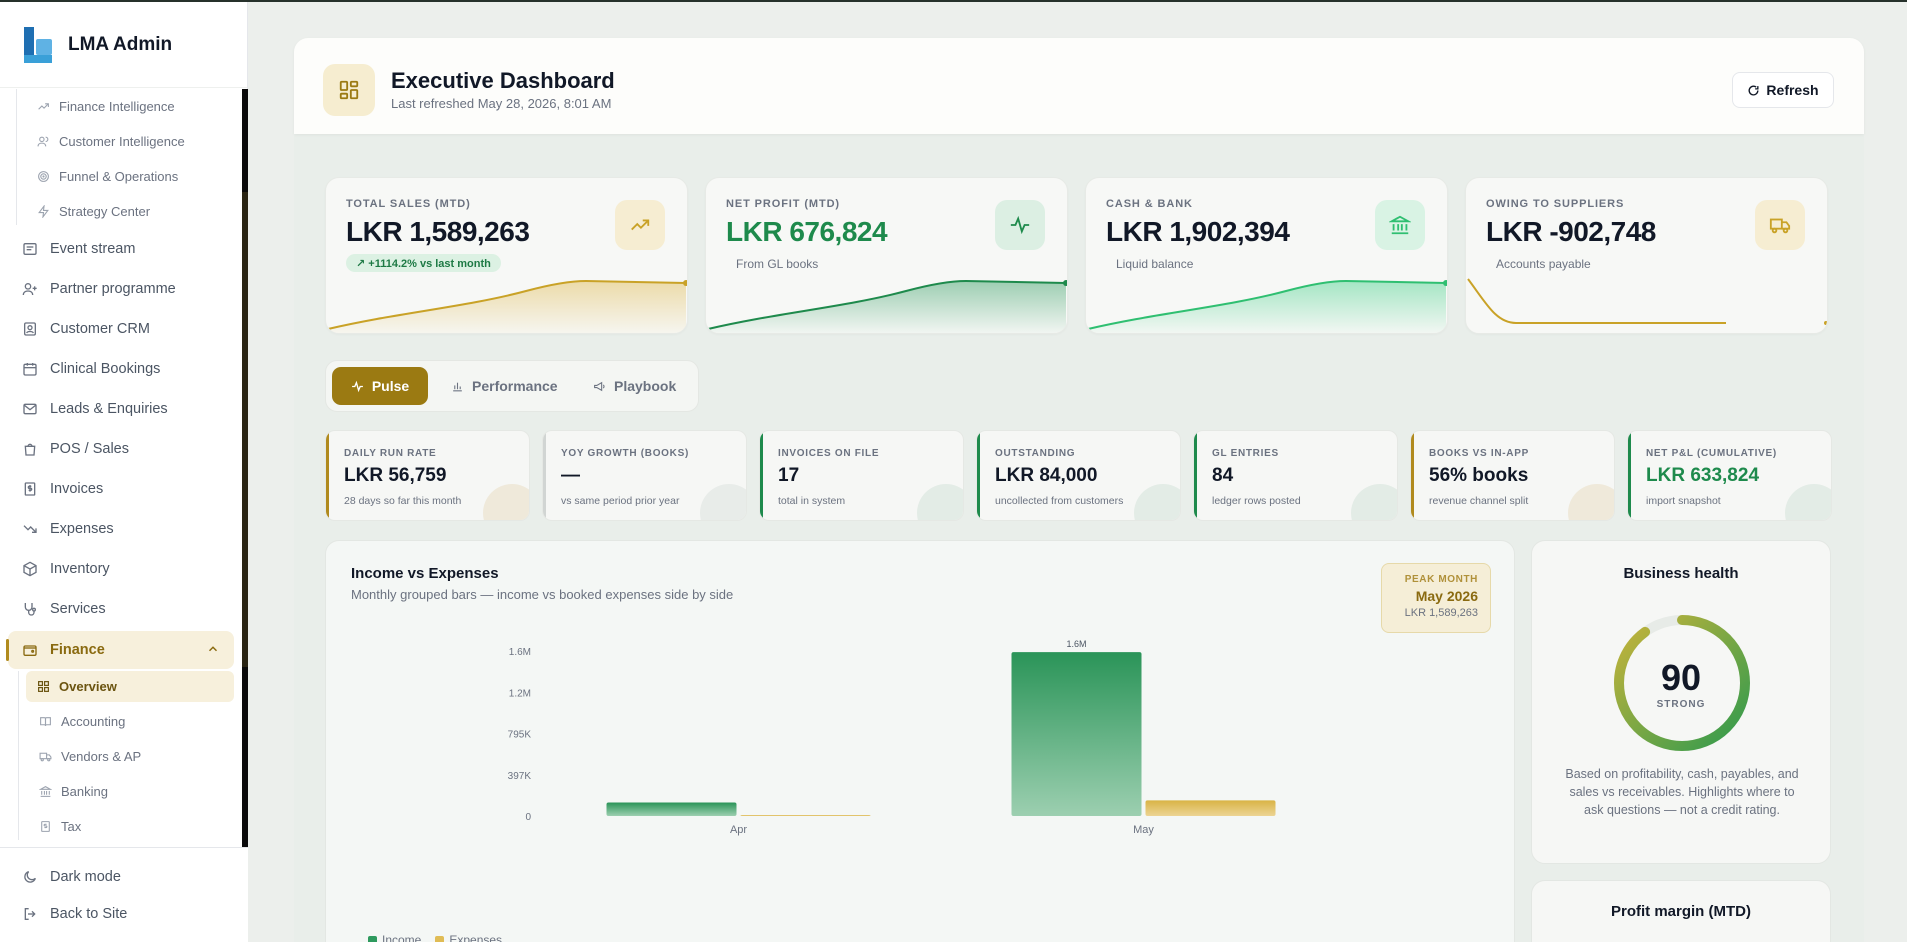 This screenshot has width=1907, height=942. I want to click on sidebar-item-partner-programme: Partner programme, so click(124, 289).